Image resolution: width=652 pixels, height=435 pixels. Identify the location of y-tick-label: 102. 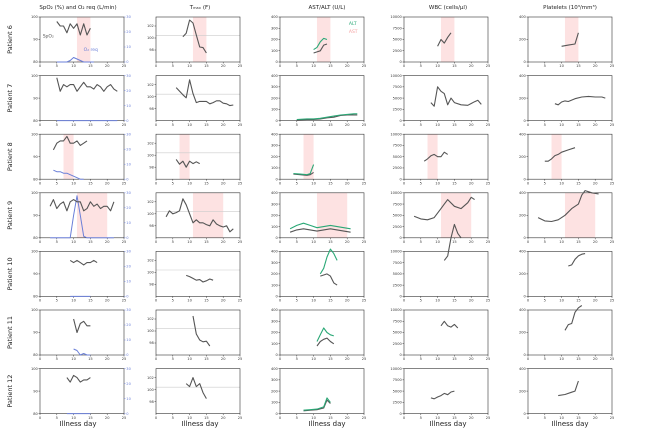
(150, 202).